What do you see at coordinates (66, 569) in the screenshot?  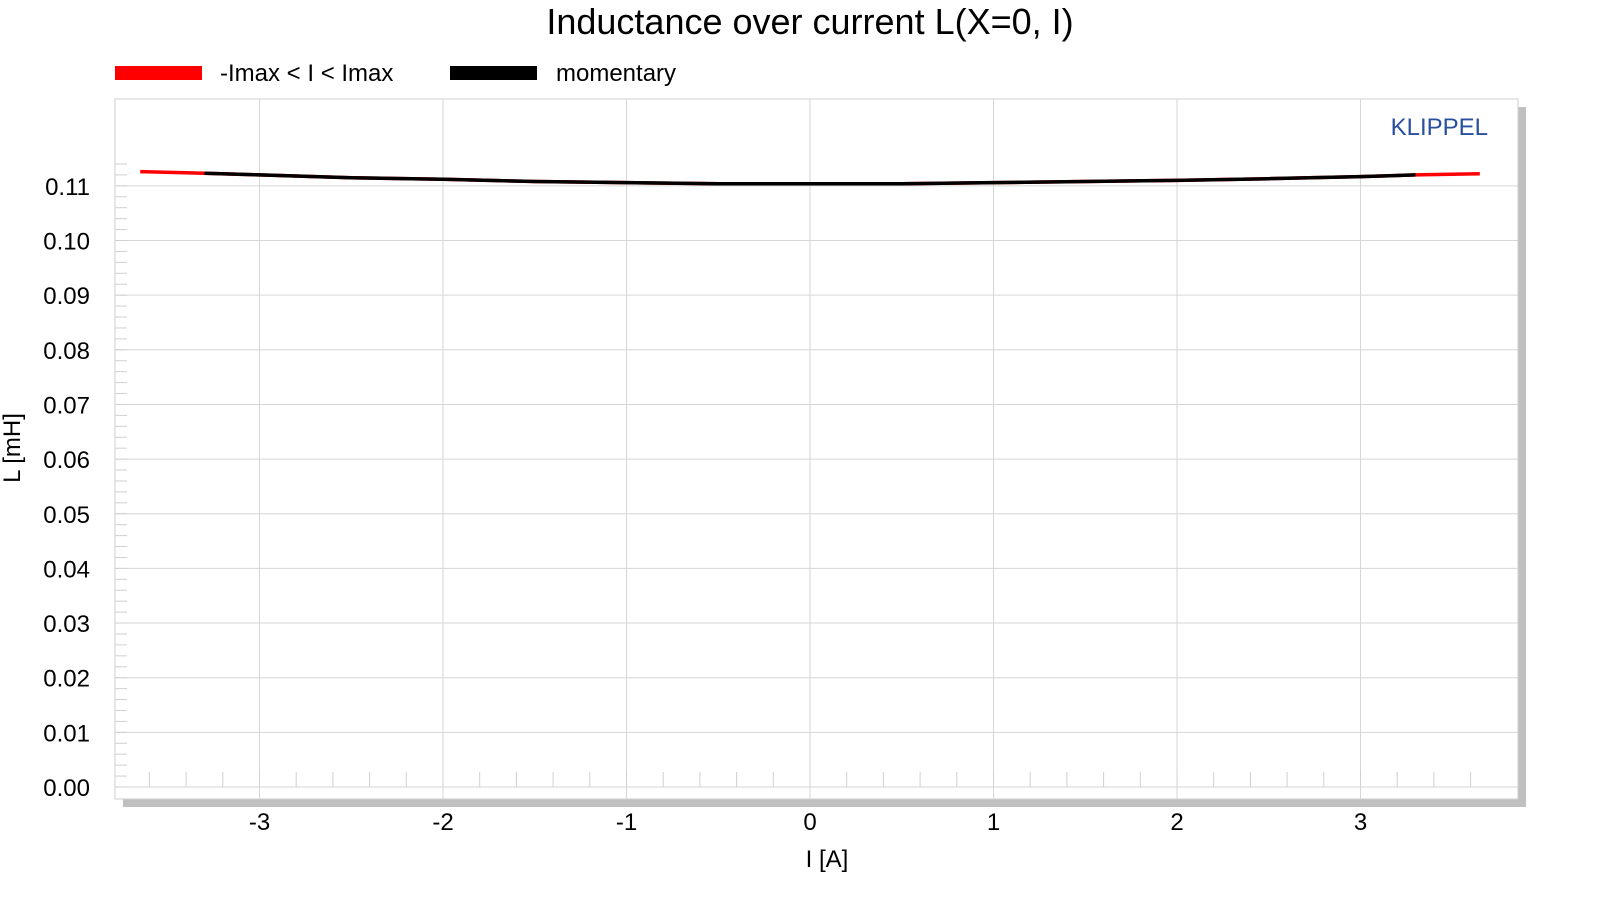 I see `y-tick-label: 0.04` at bounding box center [66, 569].